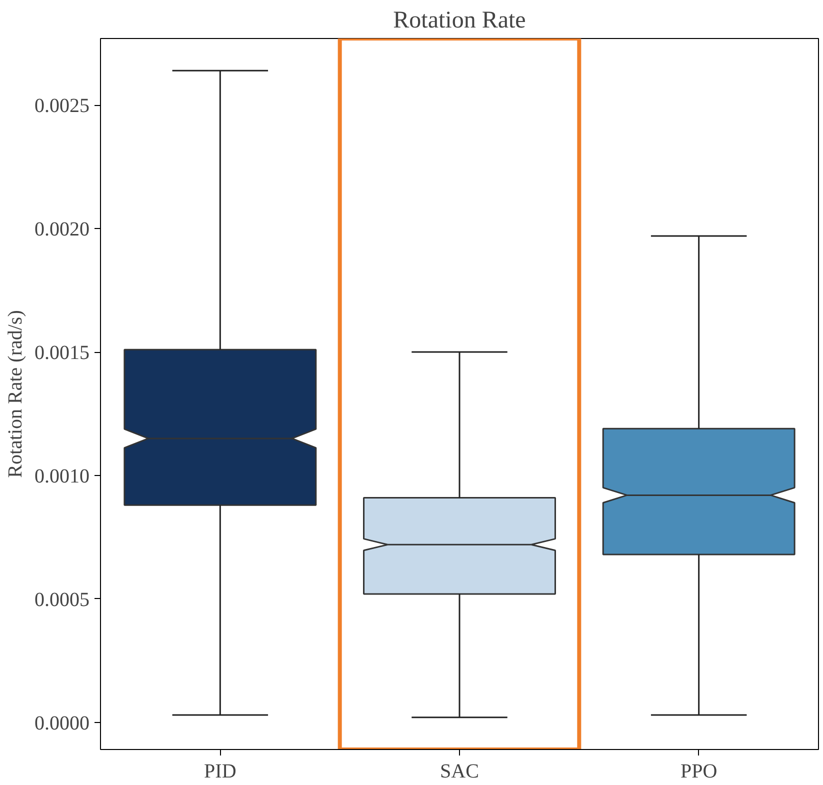 This screenshot has width=823, height=785. What do you see at coordinates (15, 394) in the screenshot?
I see `y-axis-title: Rotation Rate (rad/s)` at bounding box center [15, 394].